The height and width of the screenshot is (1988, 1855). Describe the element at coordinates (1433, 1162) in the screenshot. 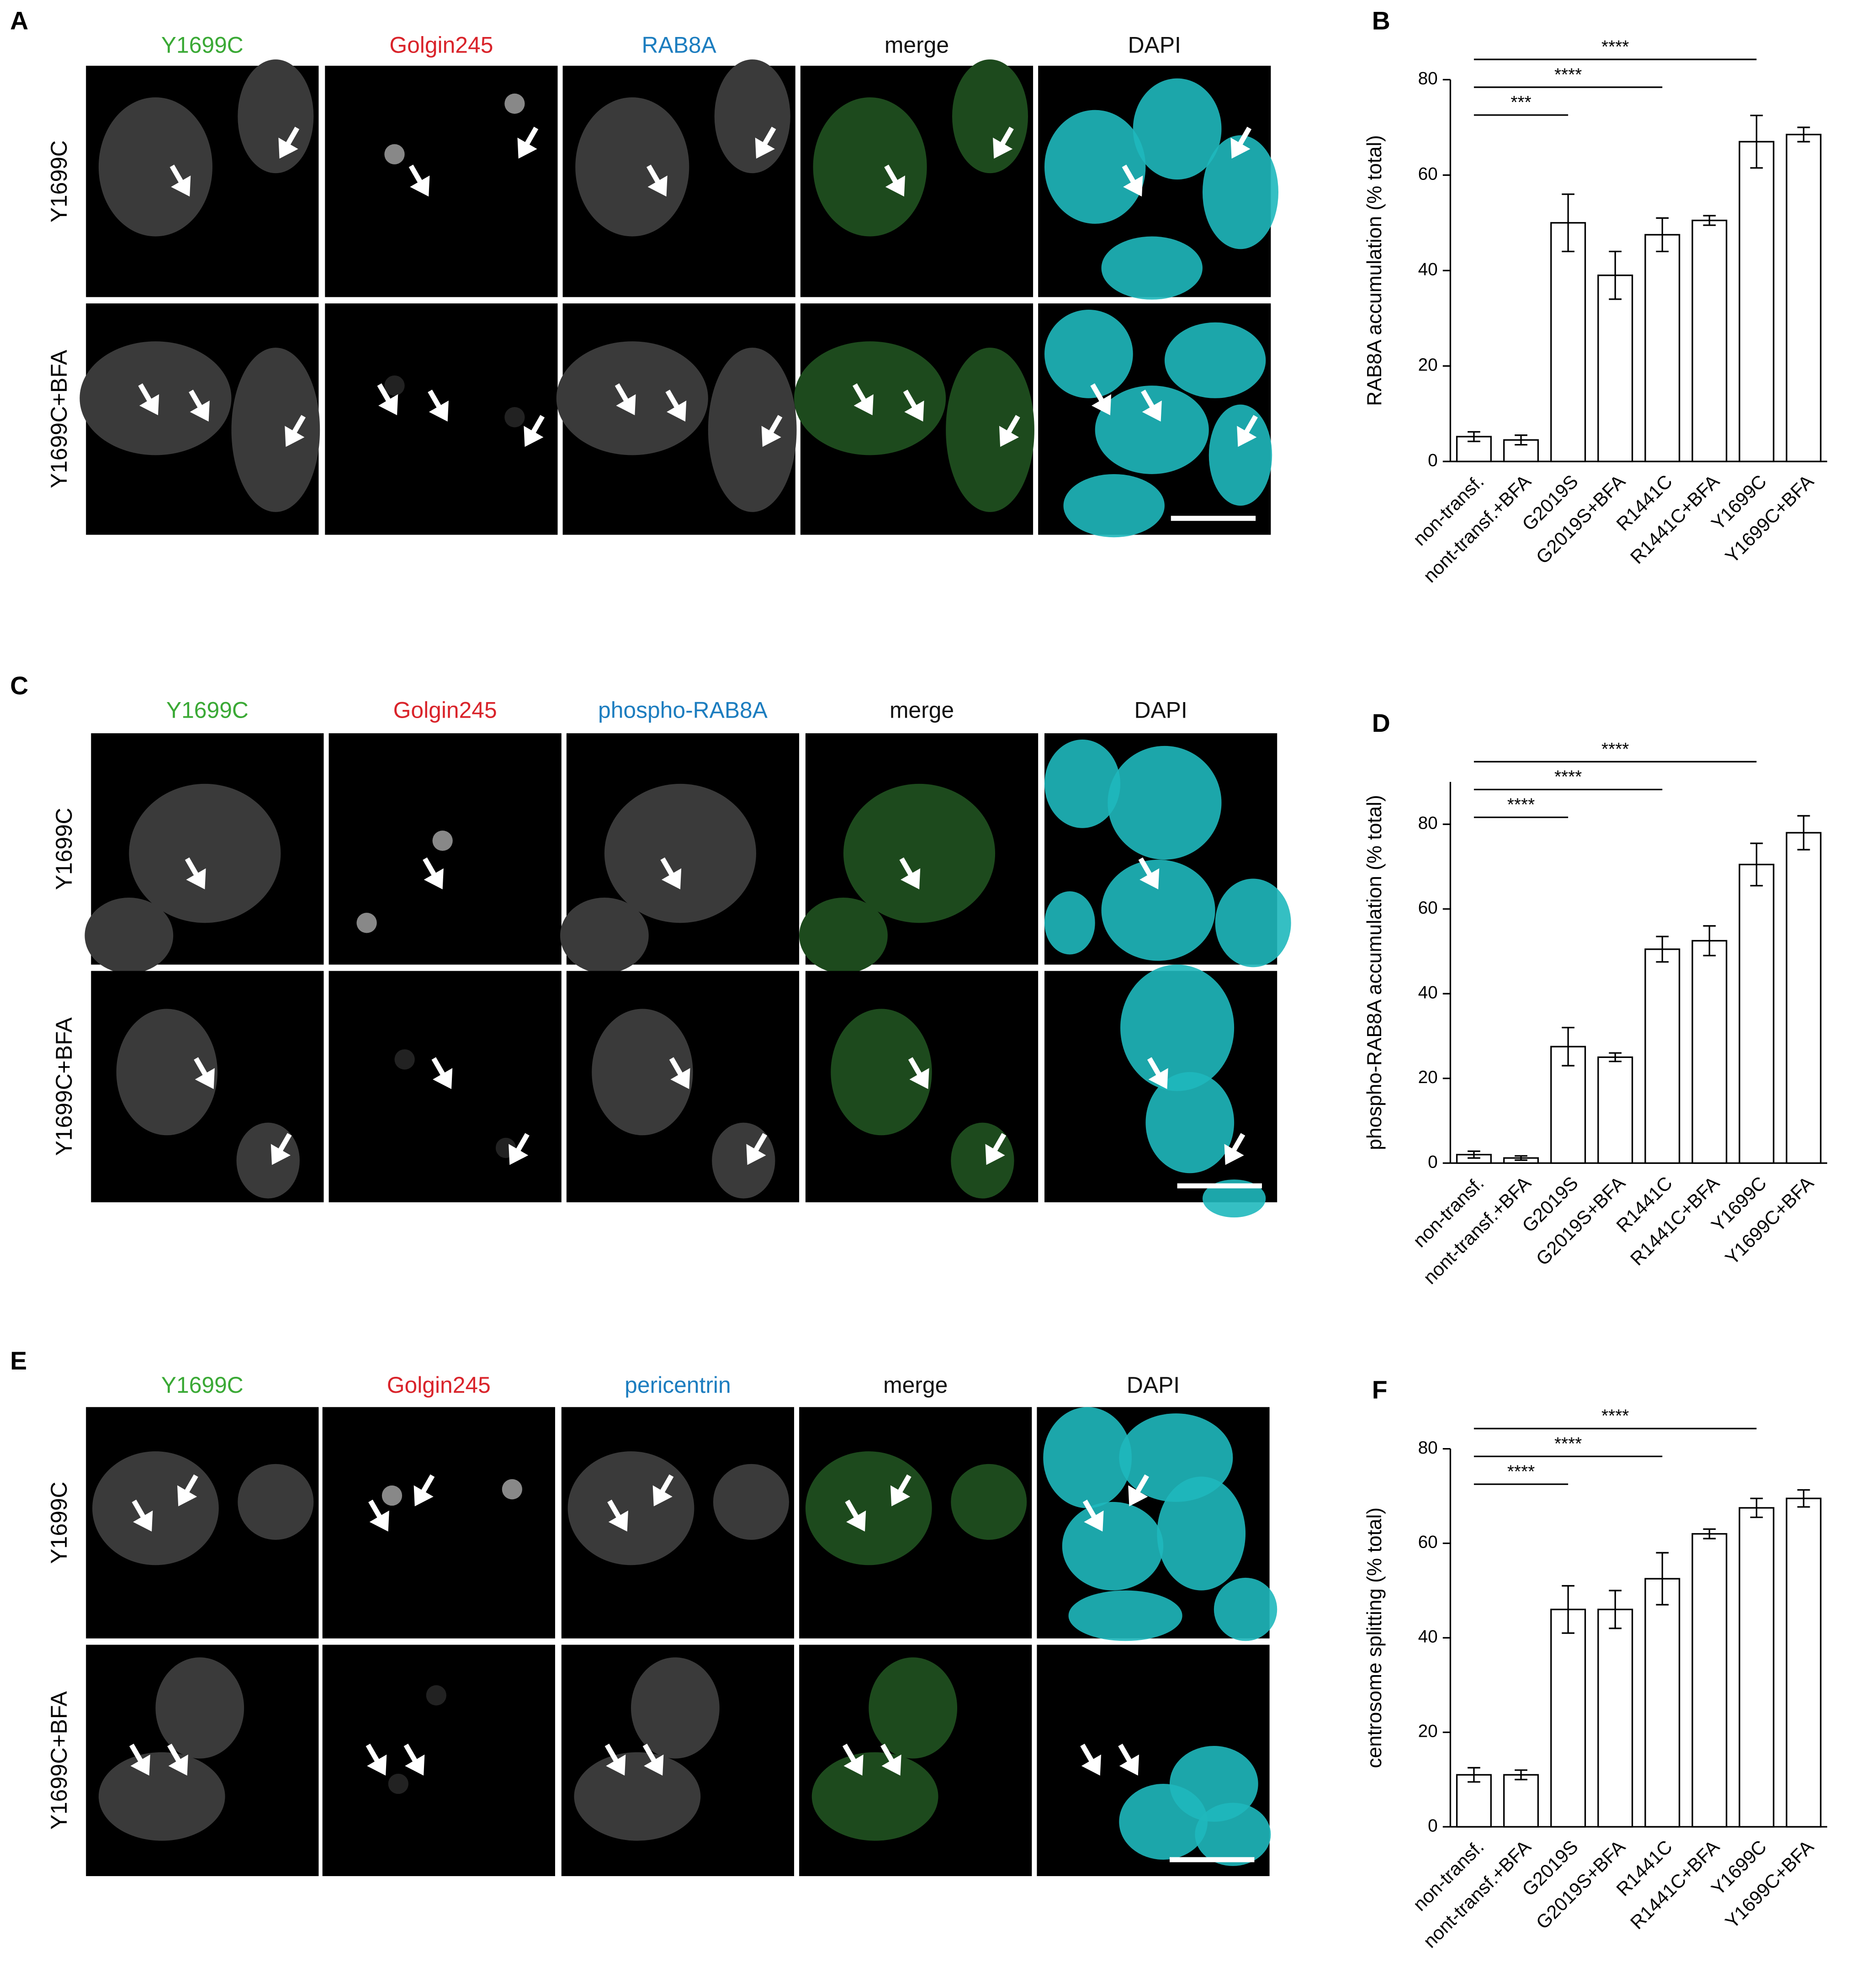

I see `y-tick-label: 0` at that location.